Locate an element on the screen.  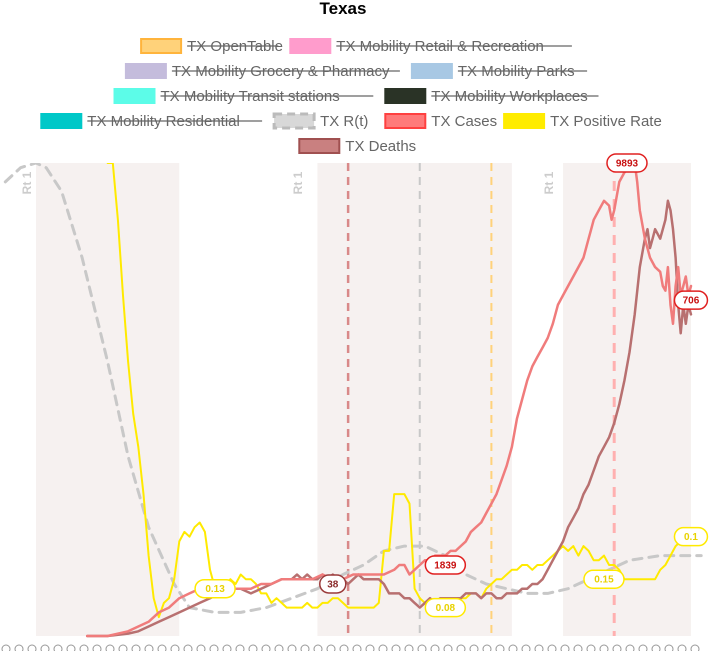
value-tag-text: 0.1 is located at coordinates (691, 537).